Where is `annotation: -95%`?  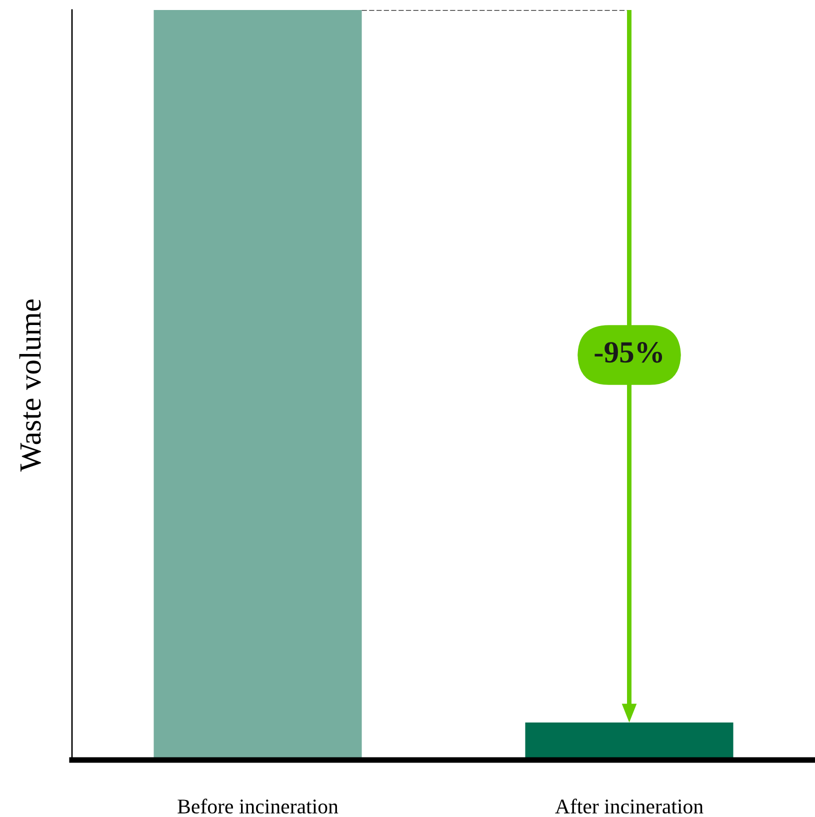
annotation: -95% is located at coordinates (628, 352).